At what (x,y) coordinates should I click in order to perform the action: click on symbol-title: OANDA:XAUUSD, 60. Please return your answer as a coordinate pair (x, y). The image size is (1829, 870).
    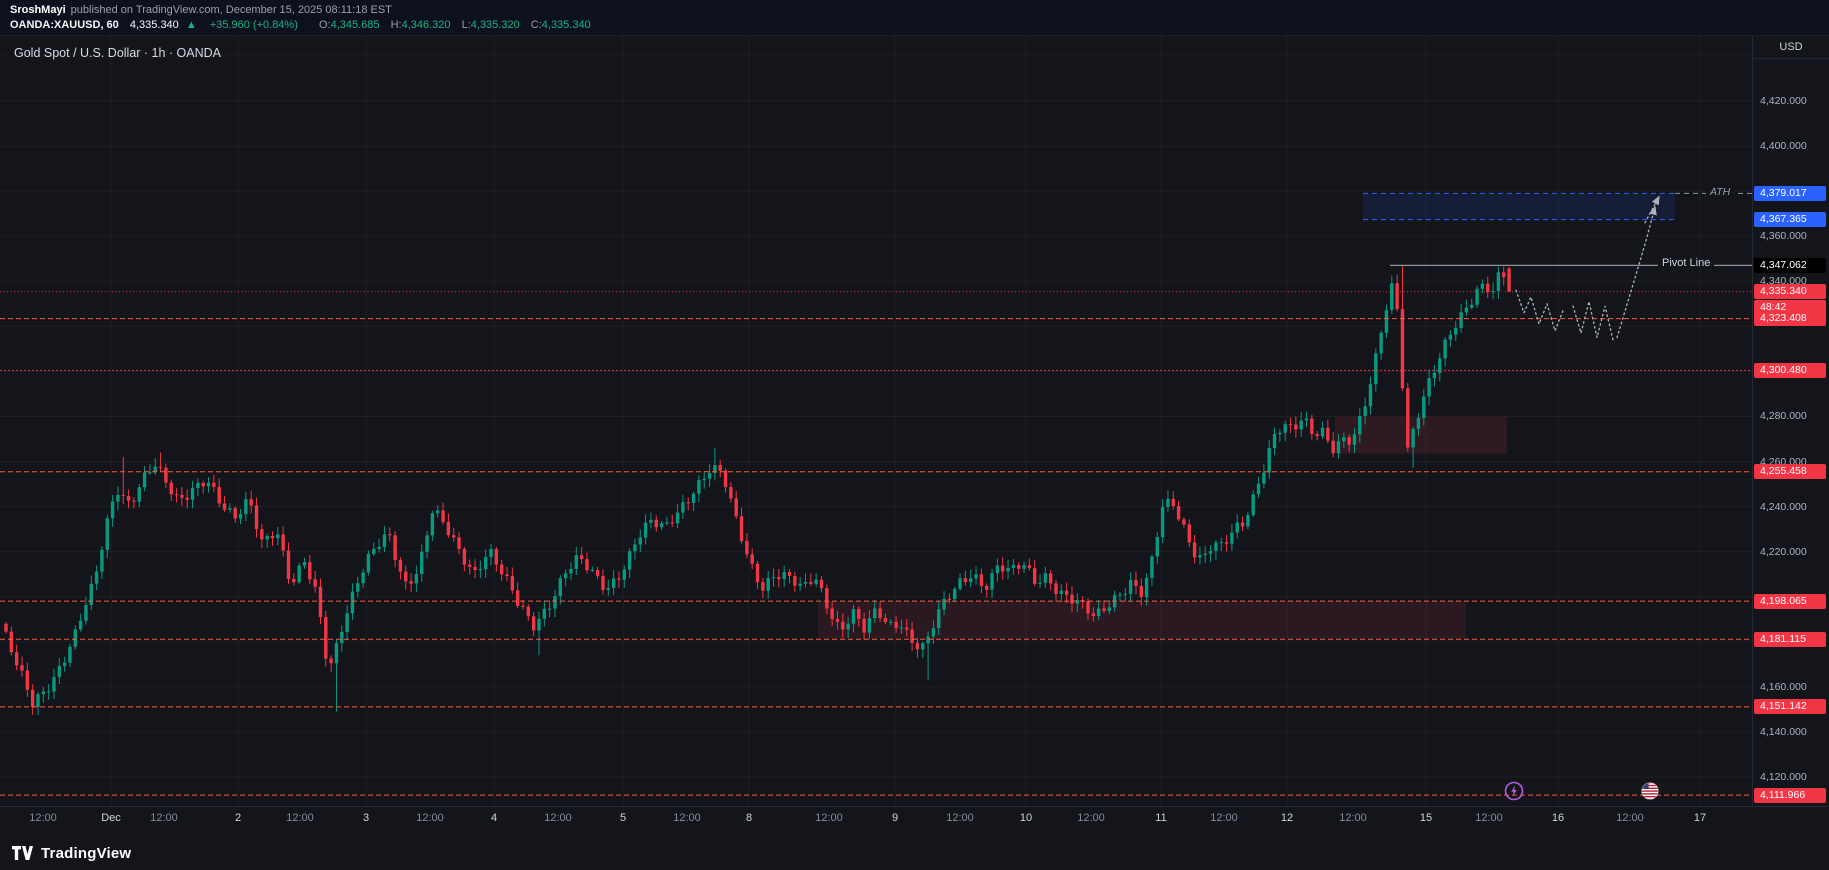
    Looking at the image, I should click on (64, 25).